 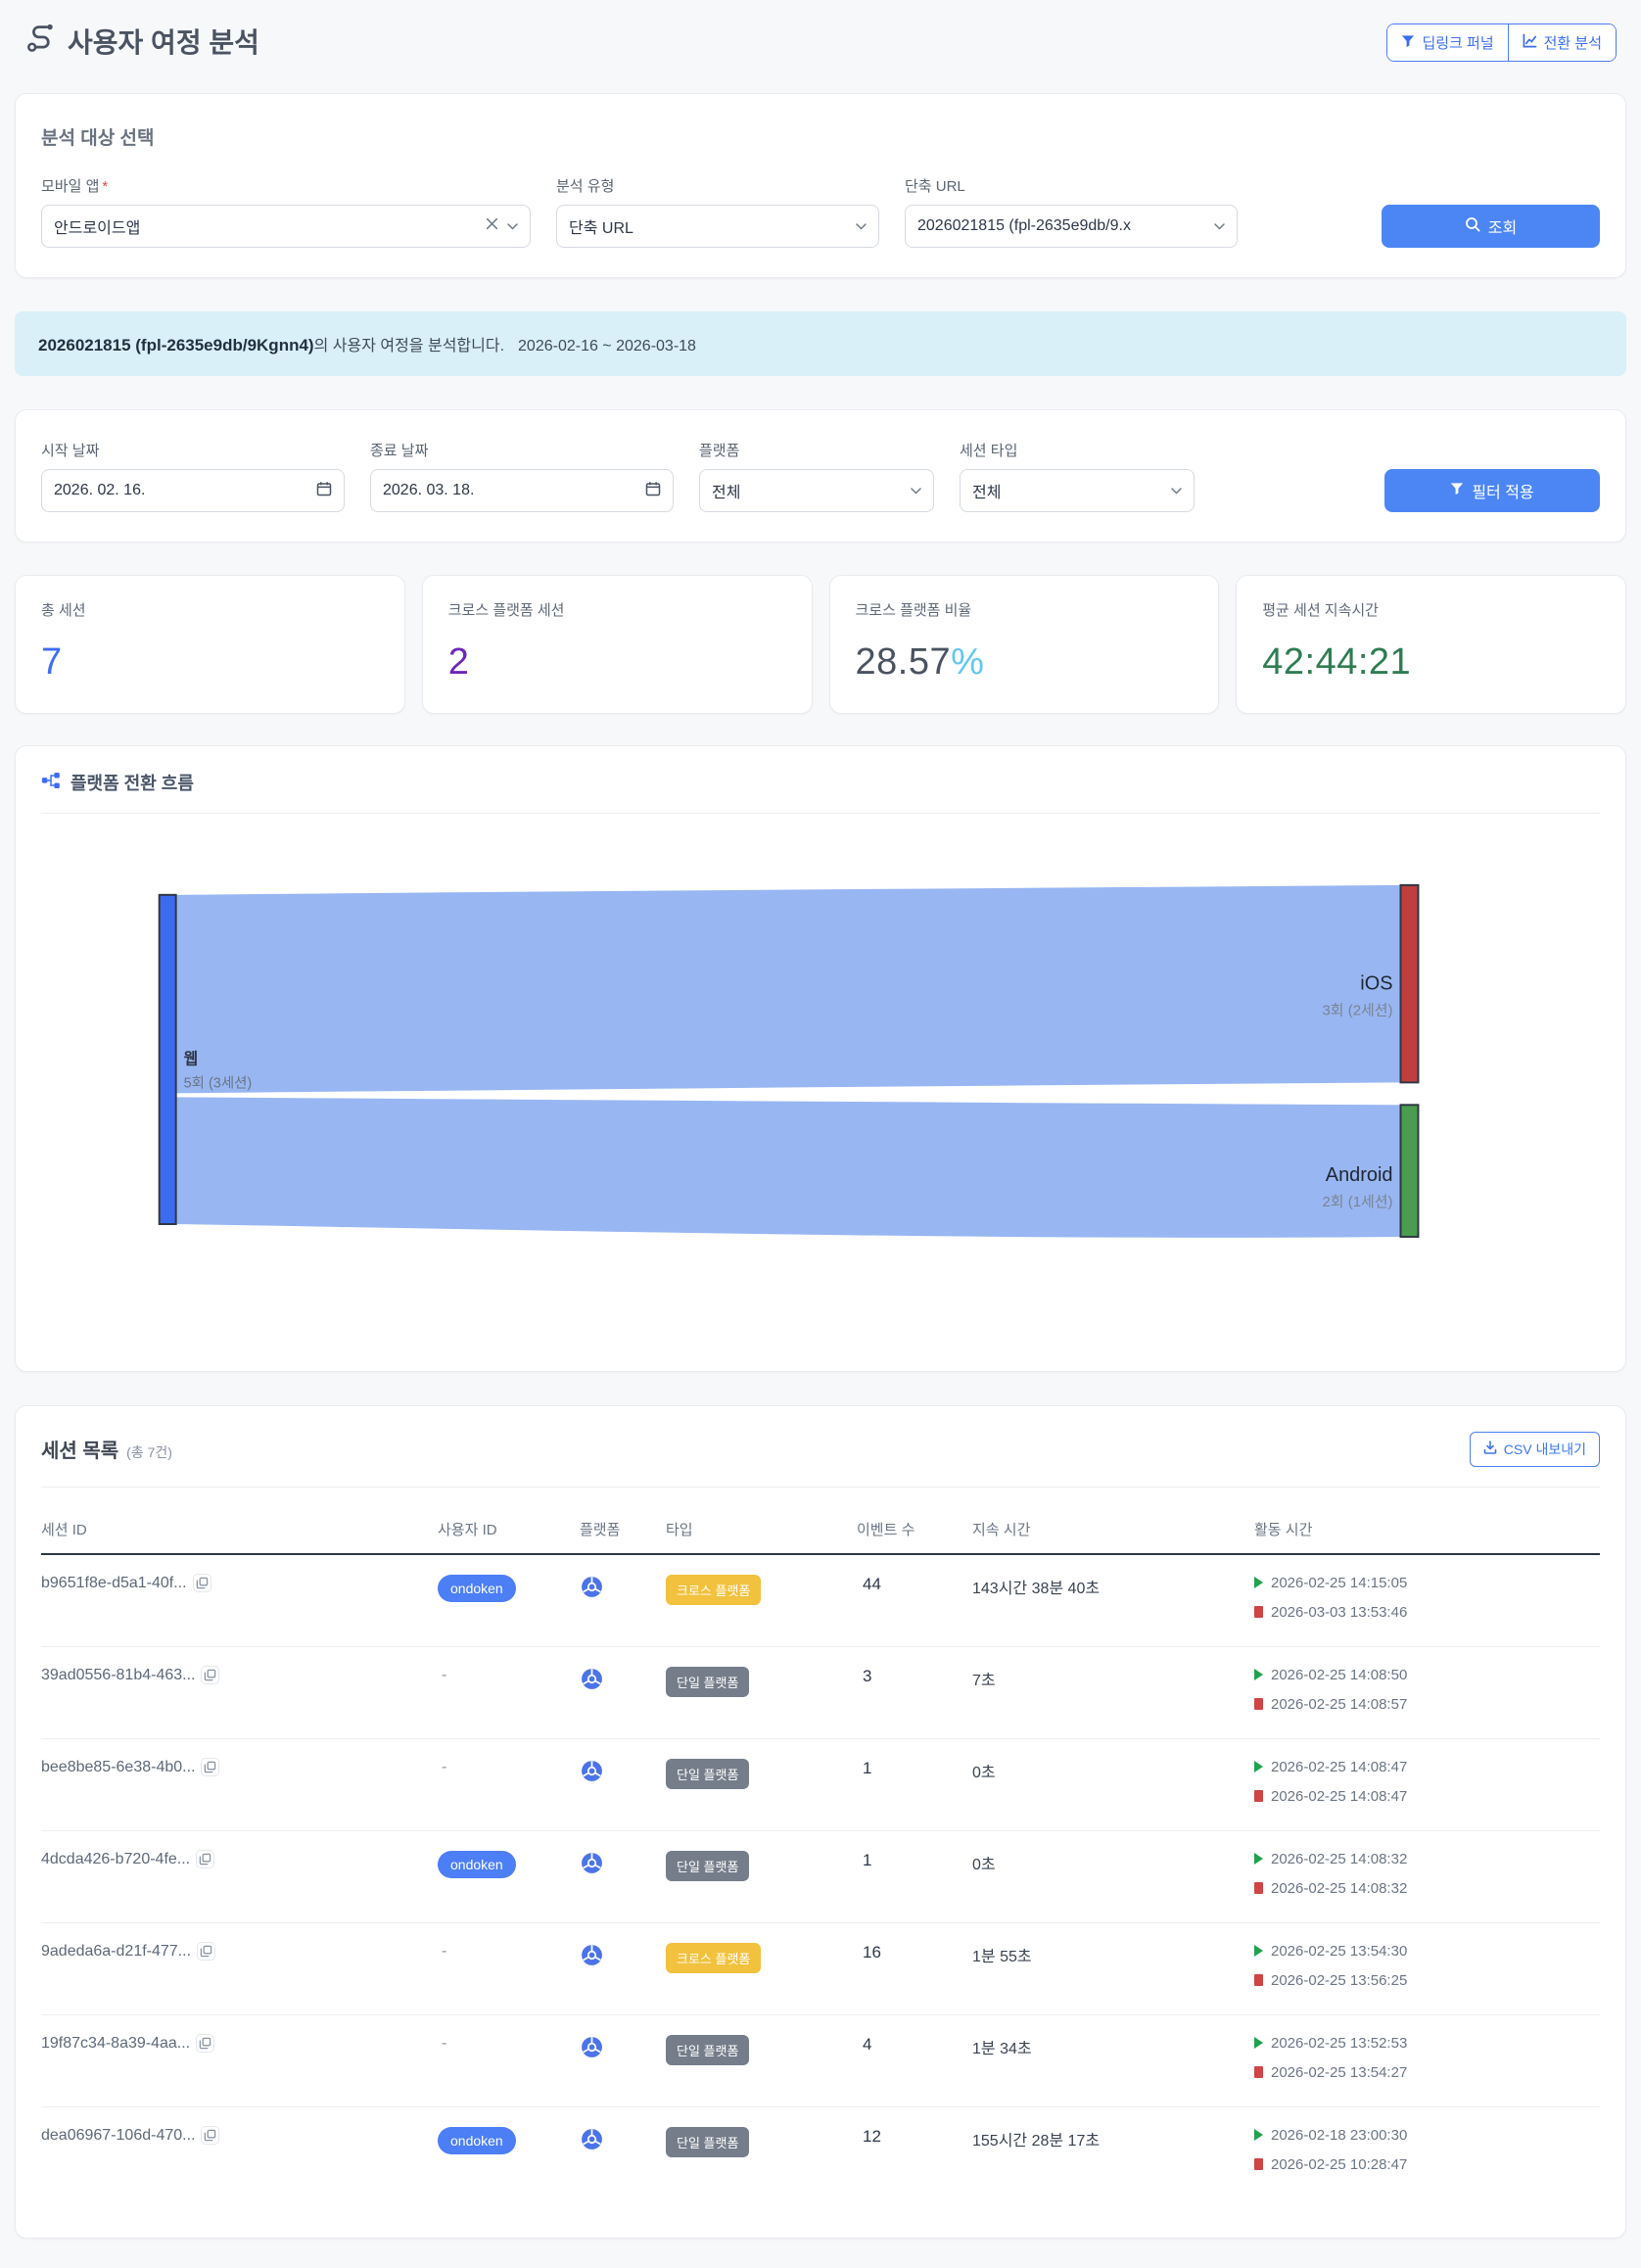 What do you see at coordinates (1472, 226) in the screenshot?
I see `search-icon` at bounding box center [1472, 226].